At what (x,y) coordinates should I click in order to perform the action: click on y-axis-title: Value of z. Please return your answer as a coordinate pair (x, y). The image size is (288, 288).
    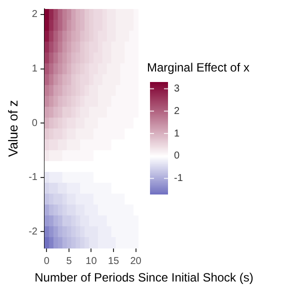
    Looking at the image, I should click on (12, 128).